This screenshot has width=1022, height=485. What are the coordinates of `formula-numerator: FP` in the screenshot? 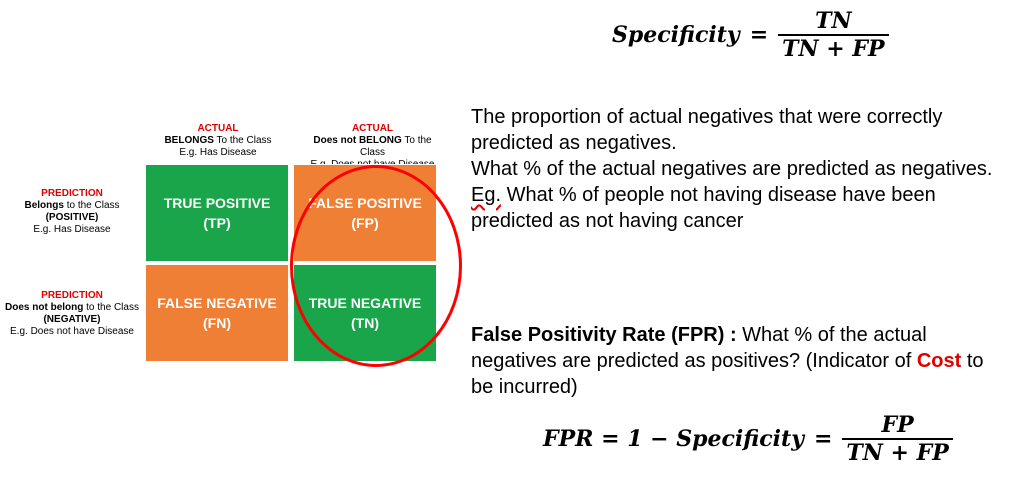 It's located at (897, 425).